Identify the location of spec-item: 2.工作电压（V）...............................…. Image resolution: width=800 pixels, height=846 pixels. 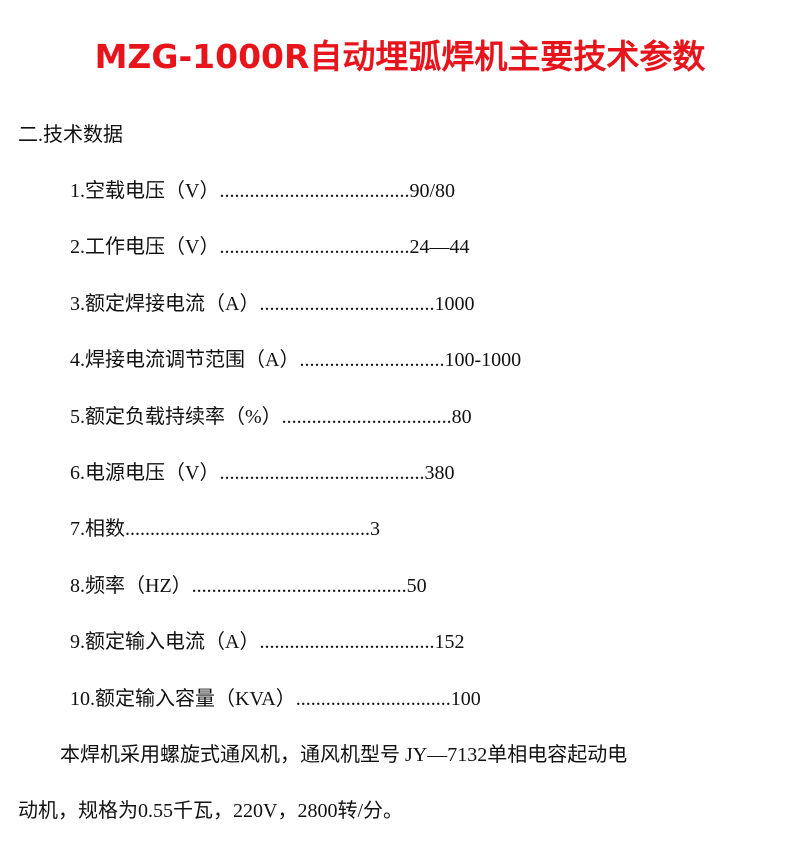
(270, 247).